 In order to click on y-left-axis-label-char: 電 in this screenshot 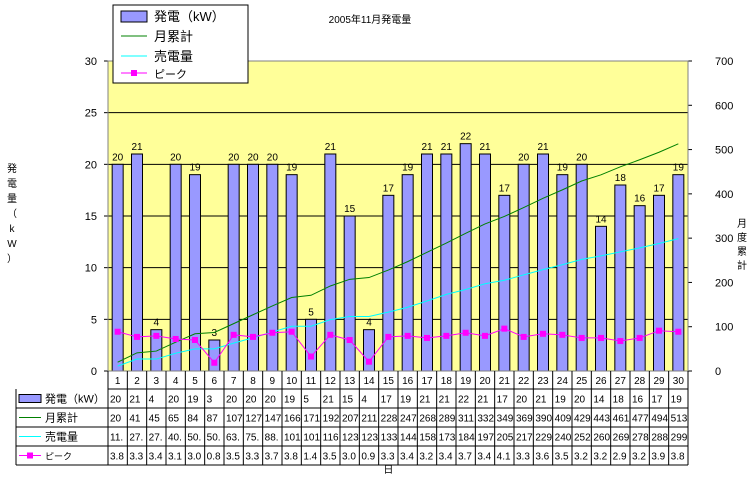, I will do `click(12, 184)`.